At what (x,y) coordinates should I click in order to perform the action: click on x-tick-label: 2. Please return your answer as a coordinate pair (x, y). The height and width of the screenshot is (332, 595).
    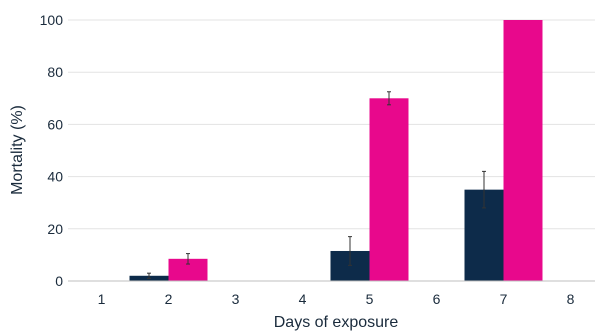
    Looking at the image, I should click on (169, 299).